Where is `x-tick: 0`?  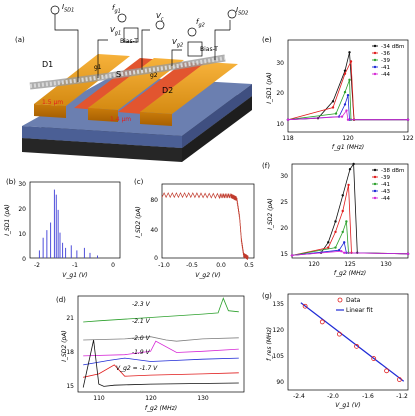
x-tick: 0 is located at coordinates (113, 265).